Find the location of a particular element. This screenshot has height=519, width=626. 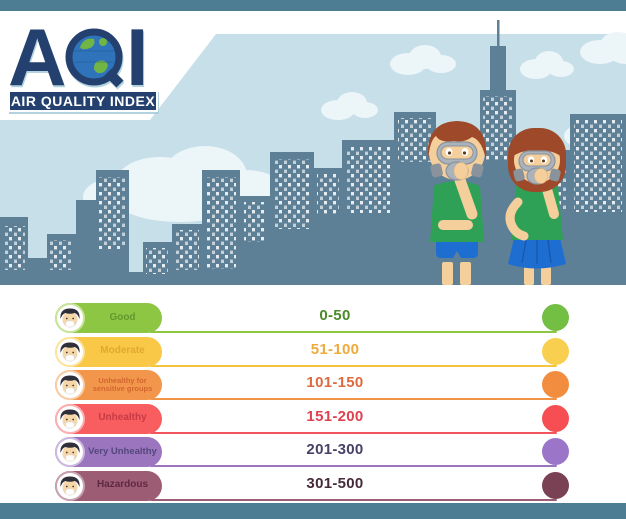

level-range: 151-200 is located at coordinates (335, 416).